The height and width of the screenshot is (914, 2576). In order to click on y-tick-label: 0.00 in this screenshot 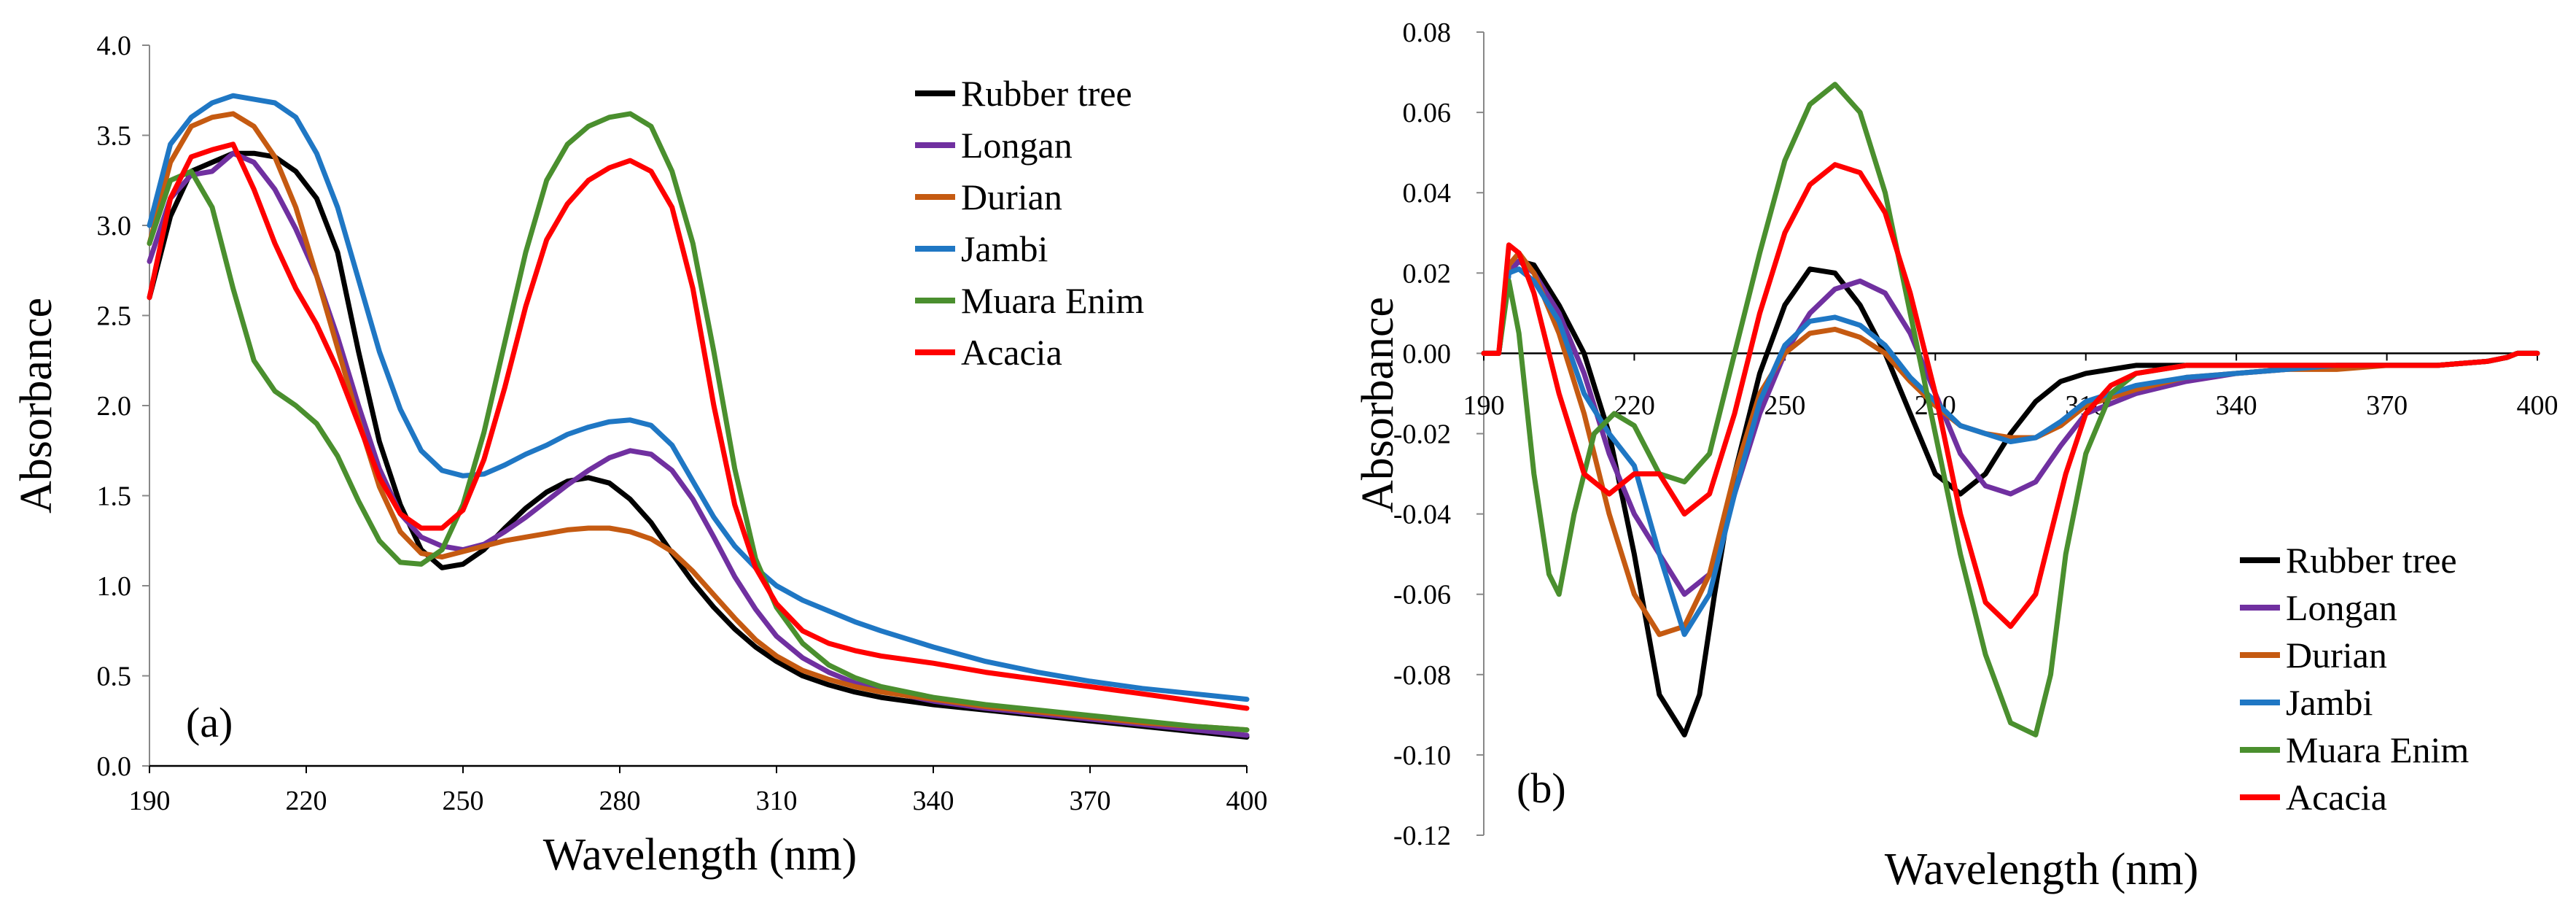, I will do `click(1427, 353)`.